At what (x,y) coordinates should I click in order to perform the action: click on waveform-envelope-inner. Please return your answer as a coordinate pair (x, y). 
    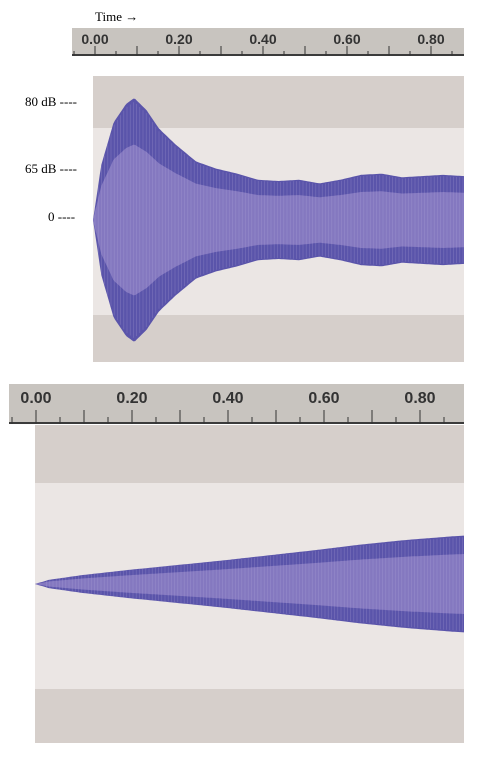
    Looking at the image, I should click on (249, 584).